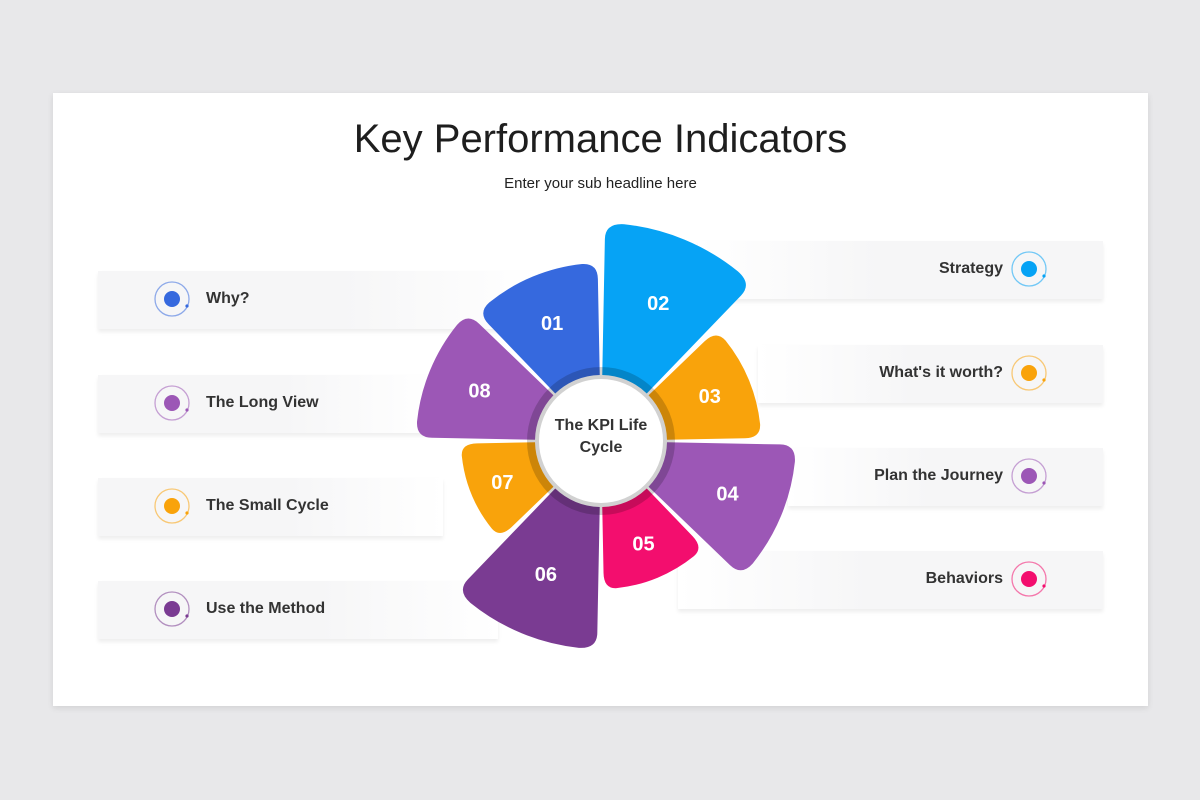 This screenshot has width=1200, height=800. I want to click on segment-number-04: 04, so click(727, 494).